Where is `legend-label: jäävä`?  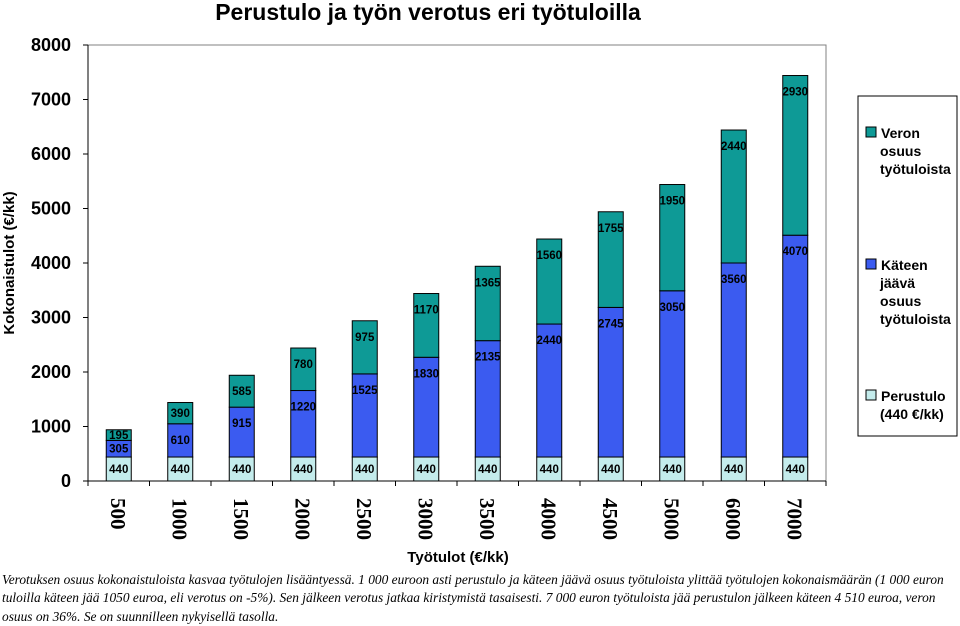
legend-label: jäävä is located at coordinates (897, 283).